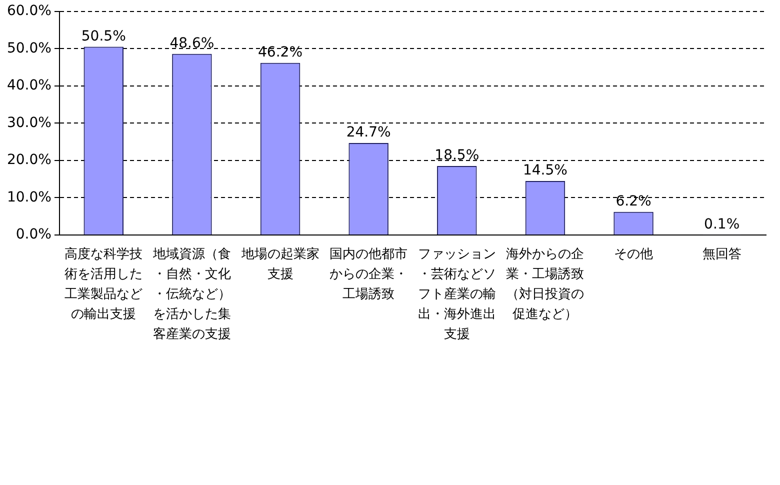 This screenshot has width=780, height=485. What do you see at coordinates (104, 285) in the screenshot?
I see `x-tick-label: 高度な科学技術を活用した工業製品などの輸出支援` at bounding box center [104, 285].